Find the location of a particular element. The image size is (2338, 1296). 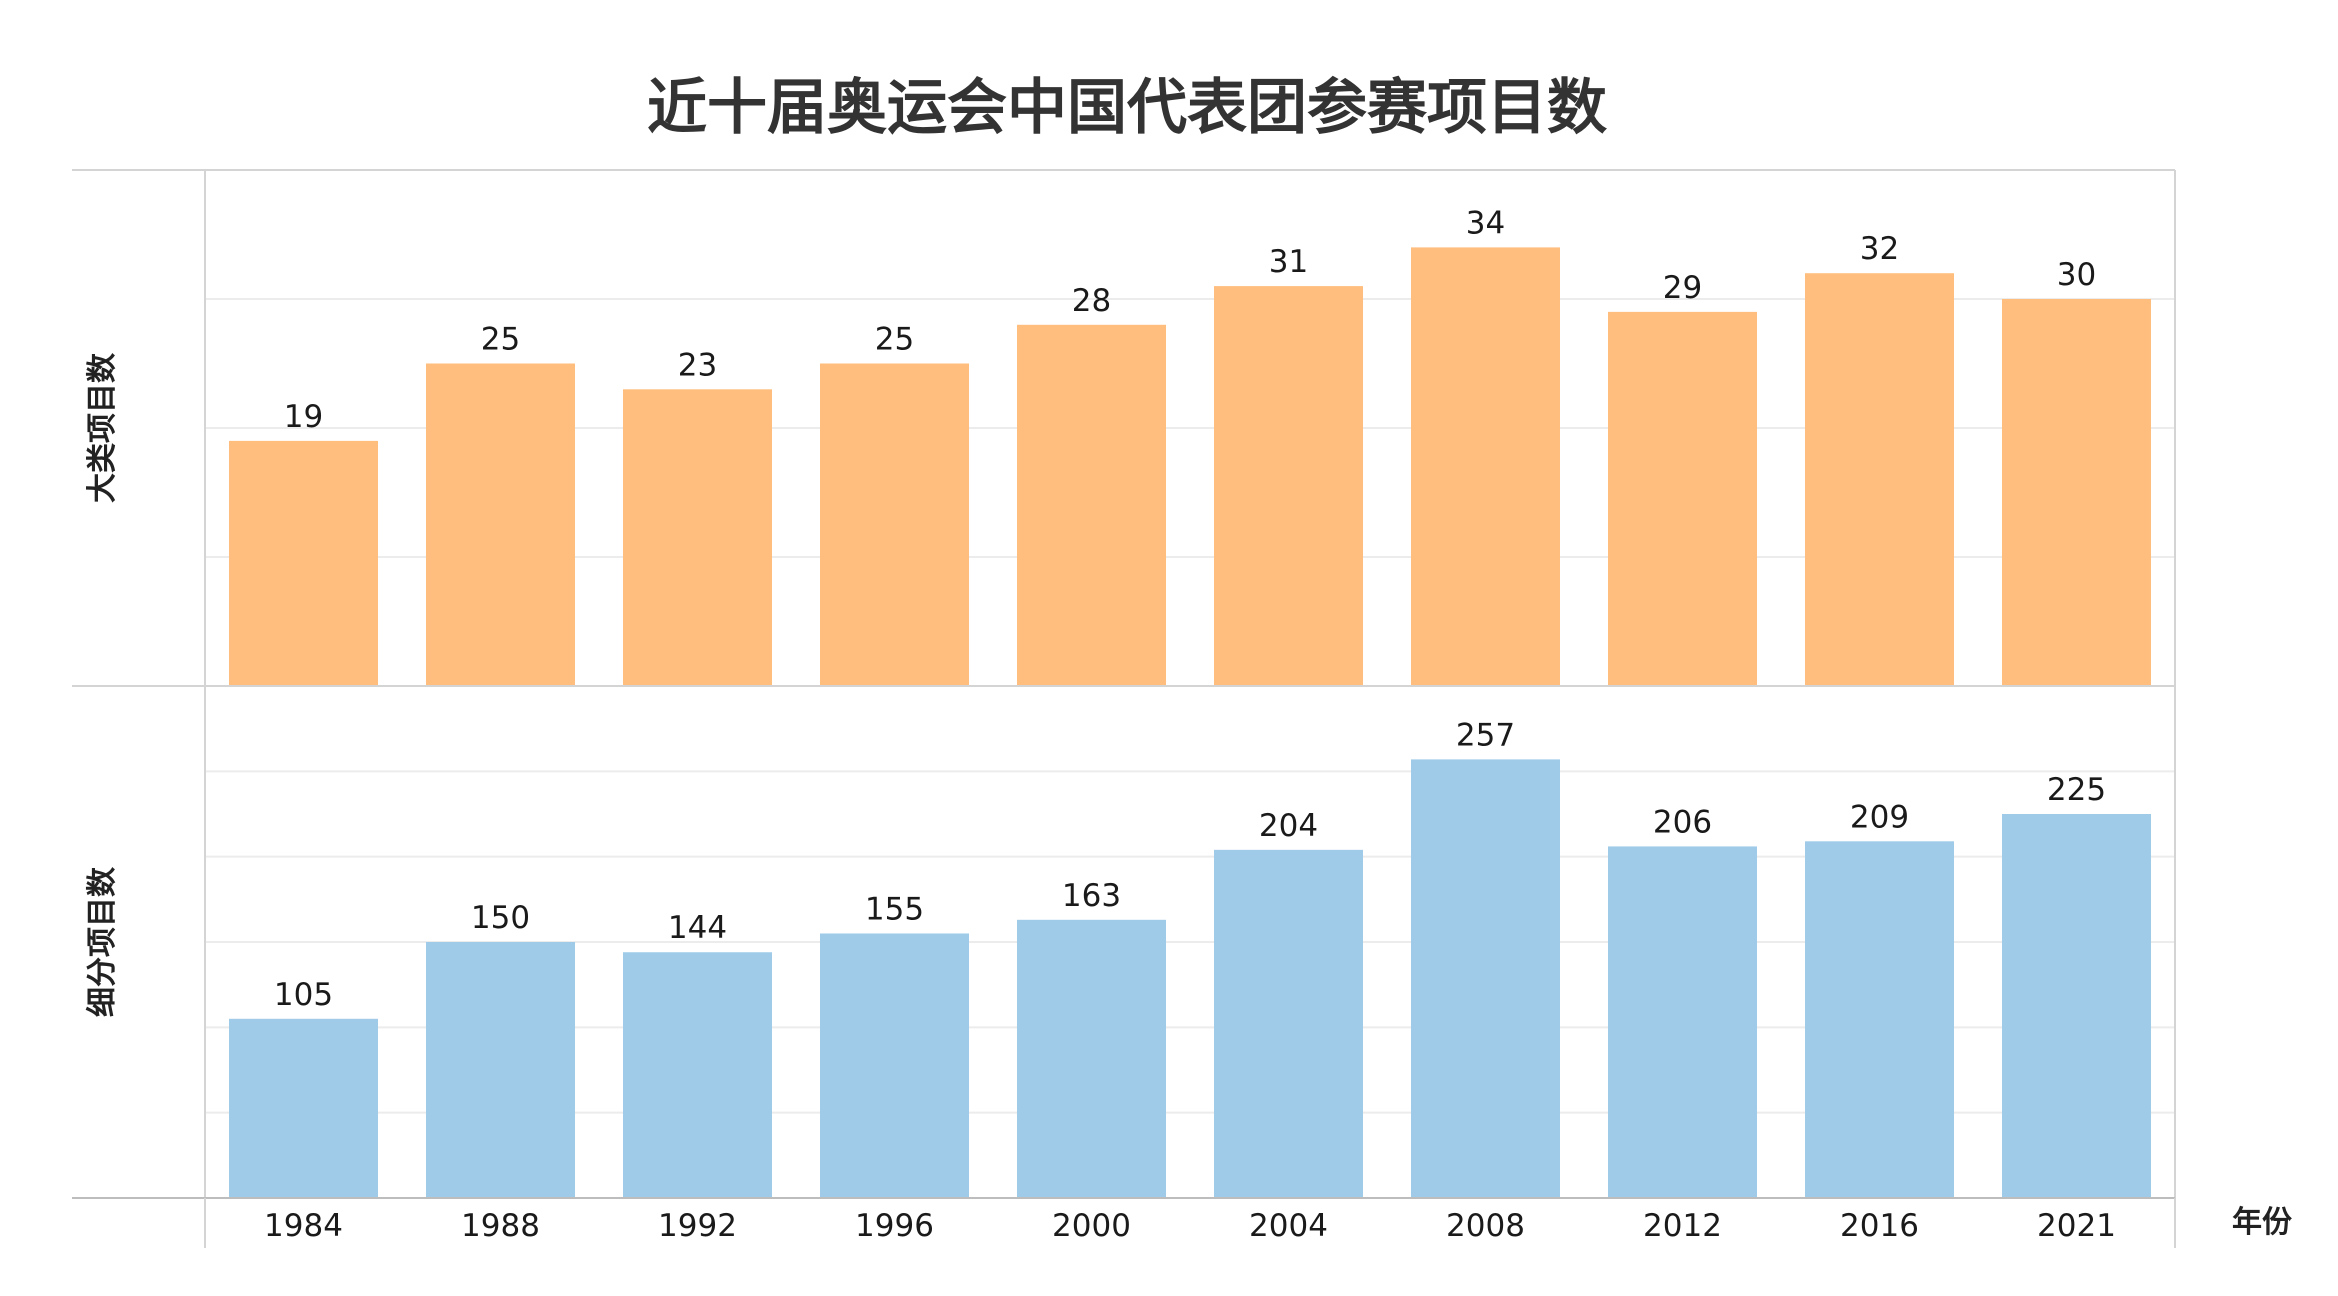

data-label: 155 is located at coordinates (894, 909).